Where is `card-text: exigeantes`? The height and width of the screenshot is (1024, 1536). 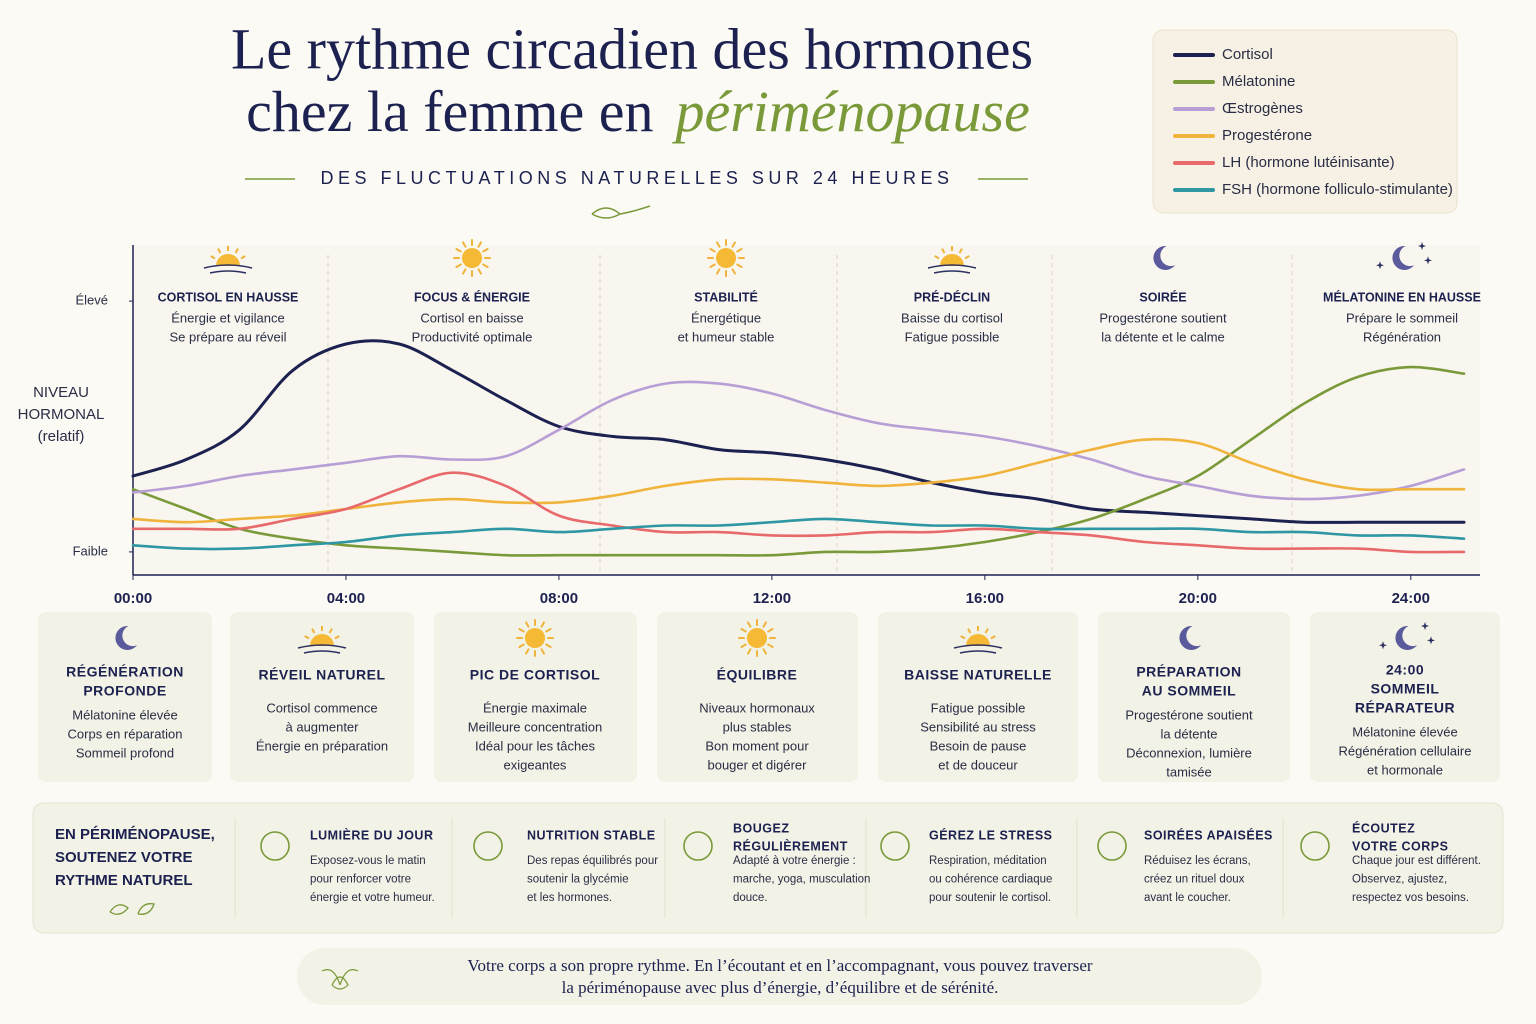 card-text: exigeantes is located at coordinates (535, 764).